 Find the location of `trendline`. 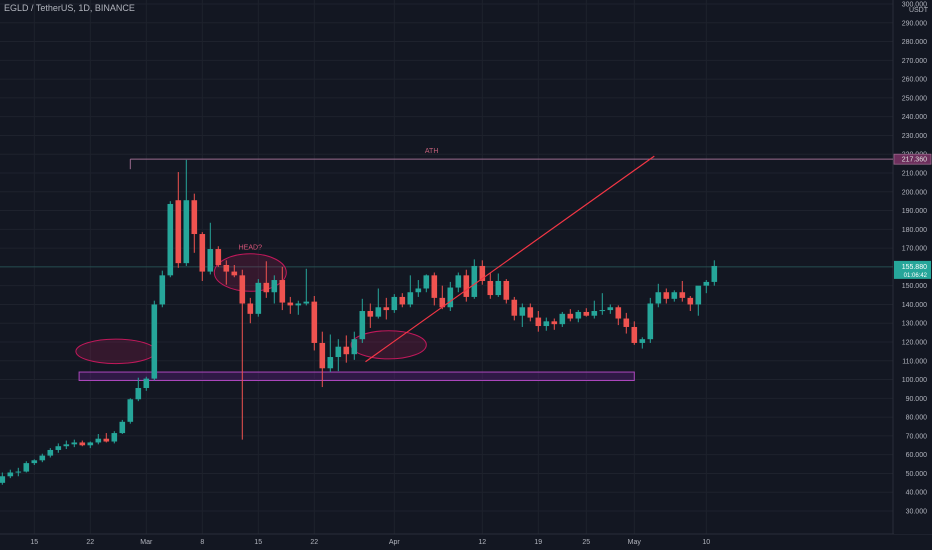

trendline is located at coordinates (510, 259).